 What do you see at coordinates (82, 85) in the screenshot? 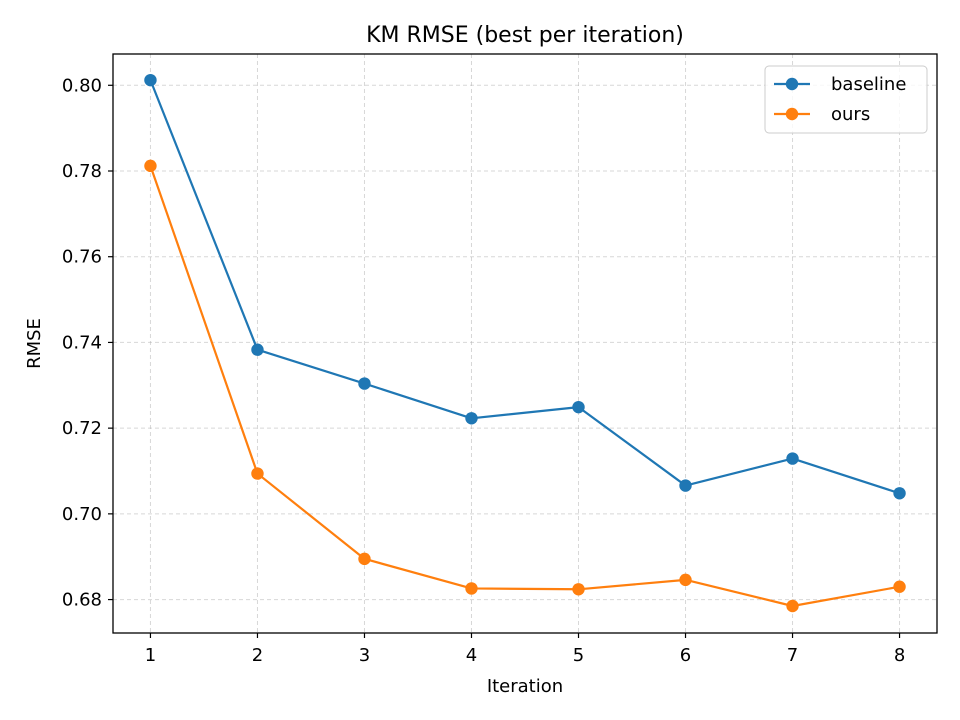
I see `y-tick-label: 0.80` at bounding box center [82, 85].